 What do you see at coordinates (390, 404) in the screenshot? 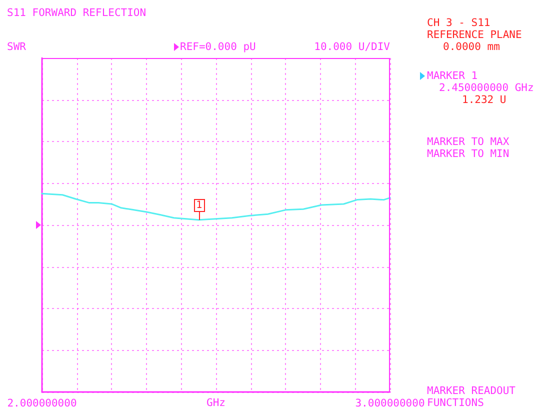
I see `x-tick-label: 3.000000000` at bounding box center [390, 404].